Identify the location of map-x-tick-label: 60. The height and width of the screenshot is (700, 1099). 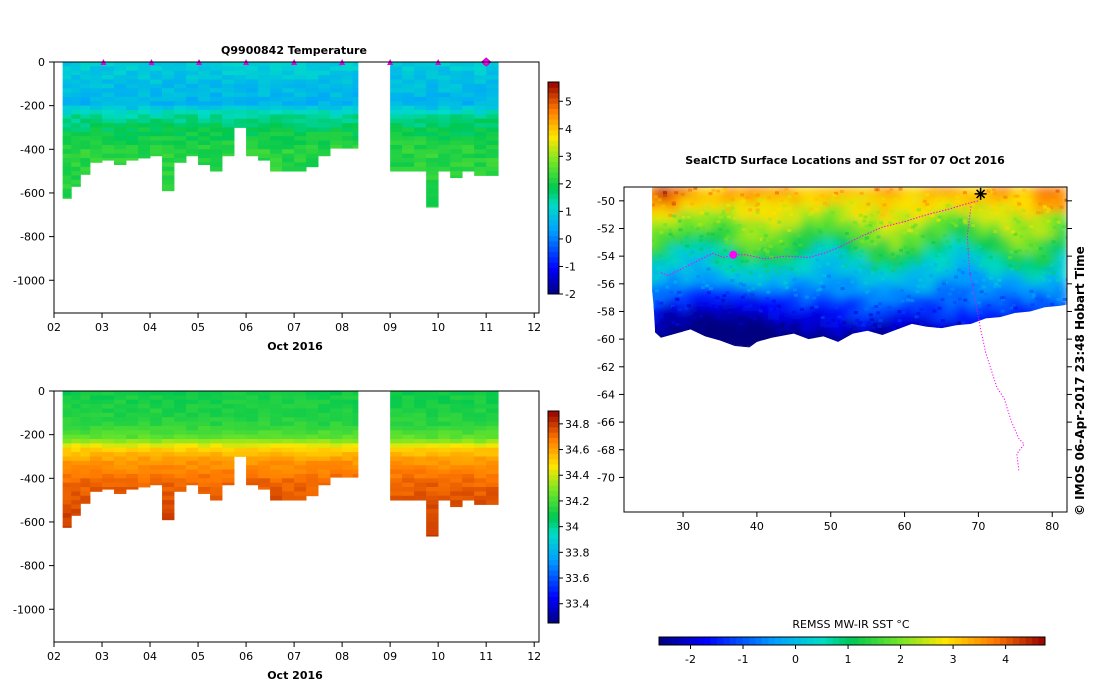
(905, 526).